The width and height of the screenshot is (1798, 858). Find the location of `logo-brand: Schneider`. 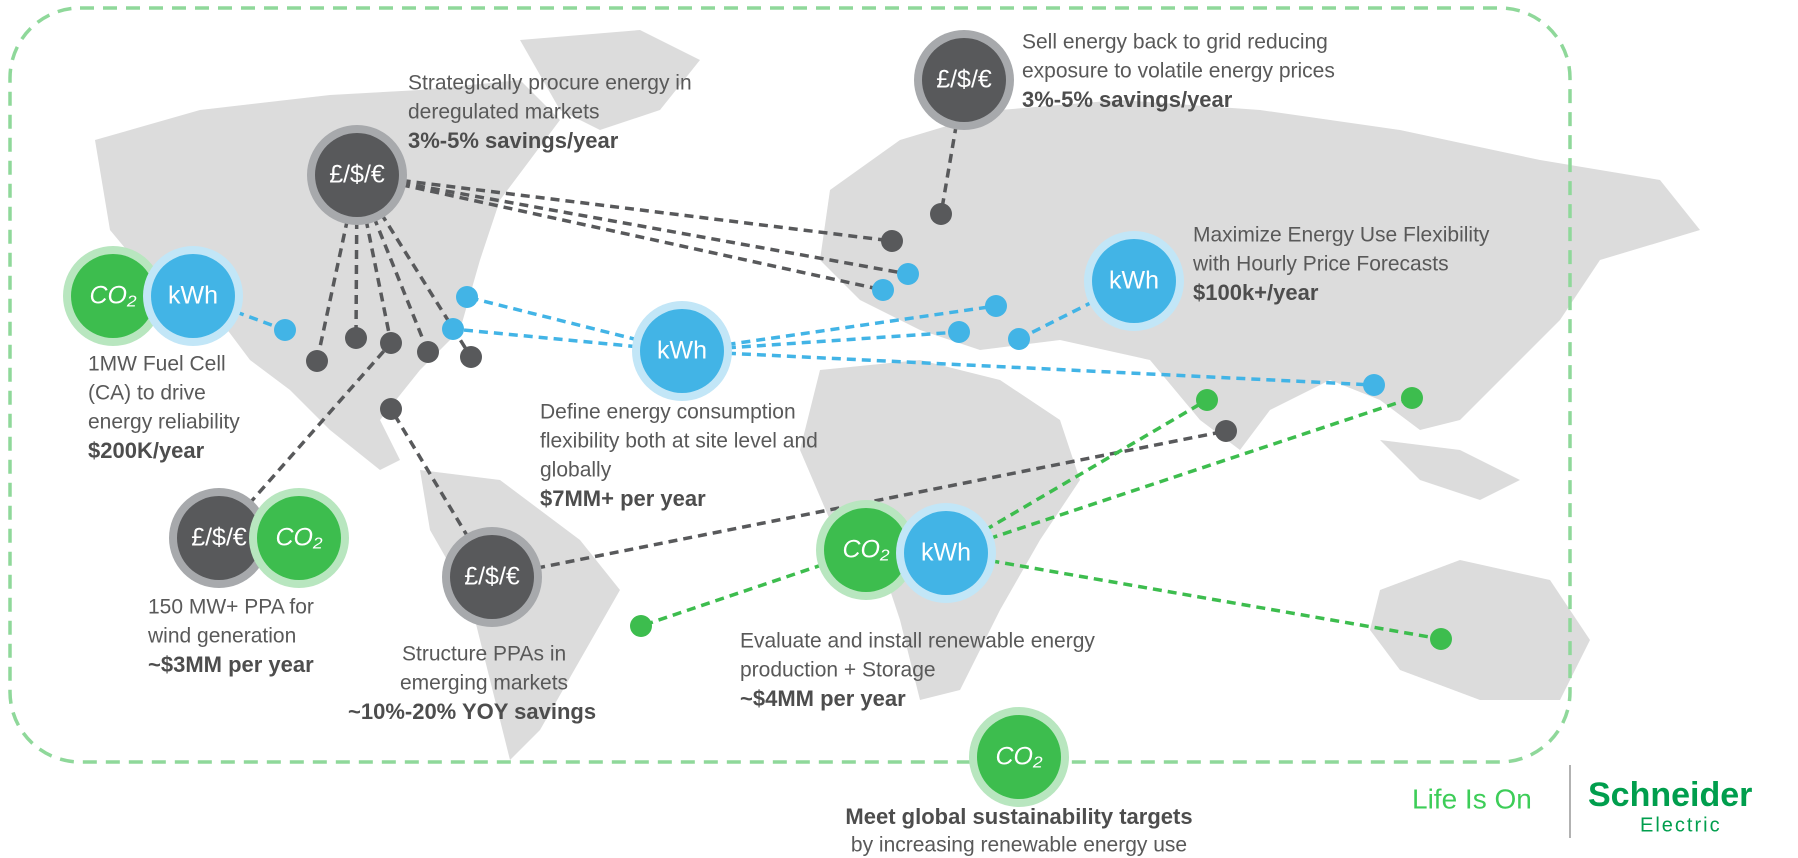

logo-brand: Schneider is located at coordinates (1670, 795).